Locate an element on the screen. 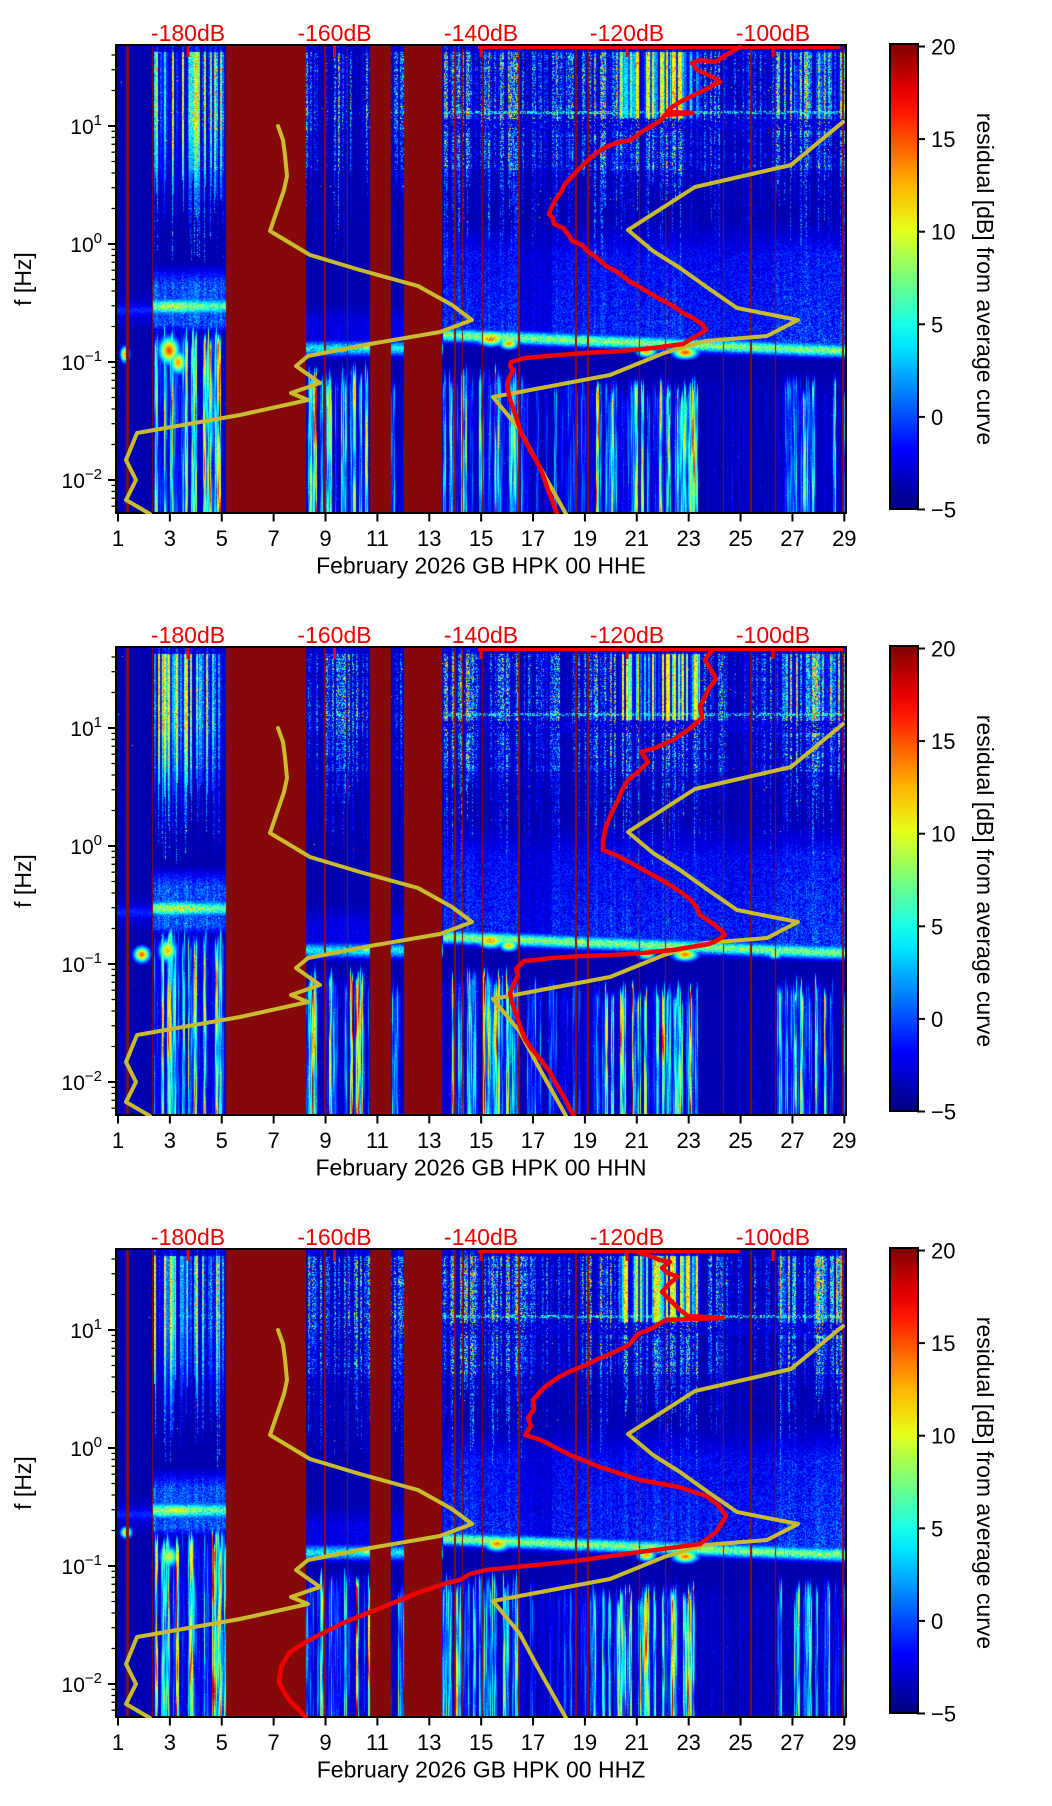 The width and height of the screenshot is (1052, 1806). svg-text: February 2026 GB HPK 00 HHE is located at coordinates (481, 566).